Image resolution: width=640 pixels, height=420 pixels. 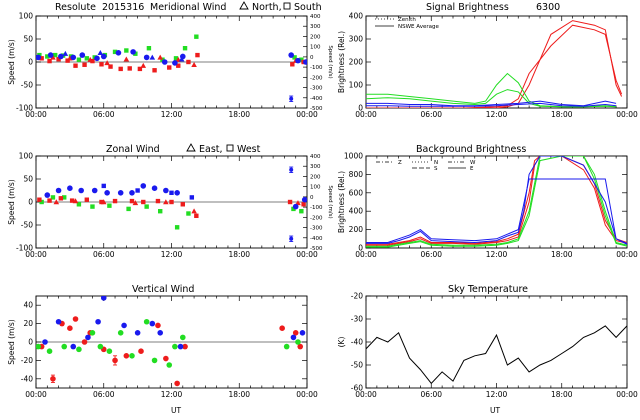 What do you see at coordinates (330, 201) in the screenshot?
I see `zonal-ylabel-right: Speed (m/s)` at bounding box center [330, 201].